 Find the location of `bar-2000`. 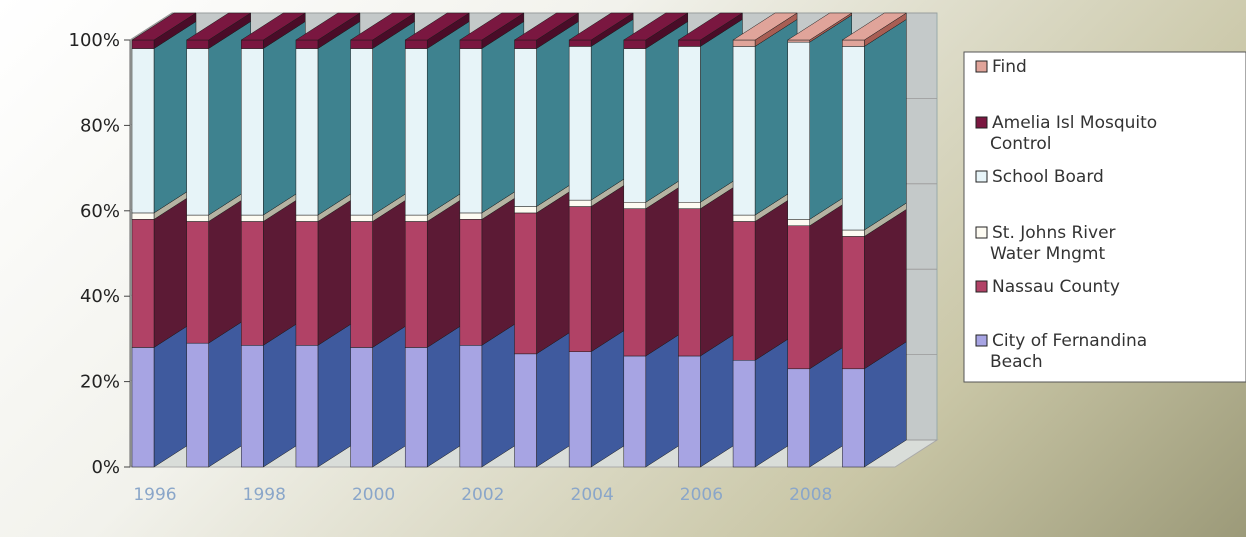

bar-2000 is located at coordinates (382, 240).